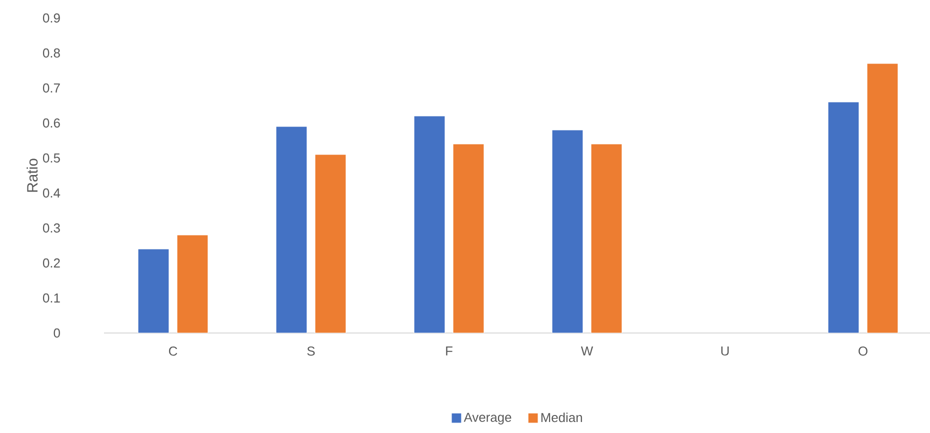 The height and width of the screenshot is (433, 930). Describe the element at coordinates (449, 351) in the screenshot. I see `x-tick-label: F` at that location.